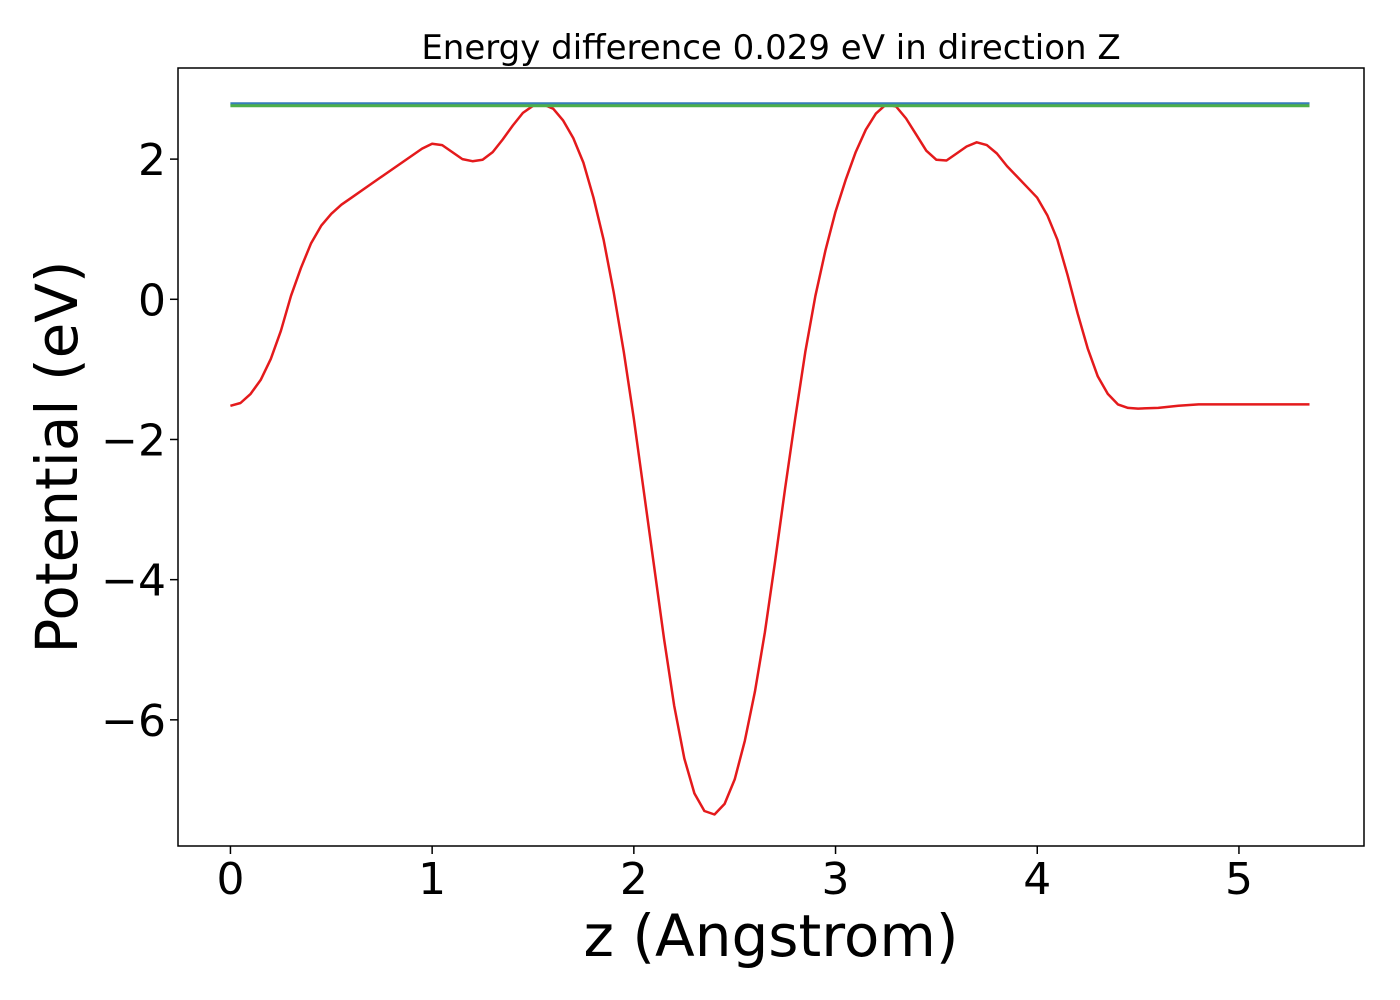 Image resolution: width=1400 pixels, height=1000 pixels. Describe the element at coordinates (734, 875) in the screenshot. I see `x-axis-ticks: 0 1 2 3 4 5` at that location.